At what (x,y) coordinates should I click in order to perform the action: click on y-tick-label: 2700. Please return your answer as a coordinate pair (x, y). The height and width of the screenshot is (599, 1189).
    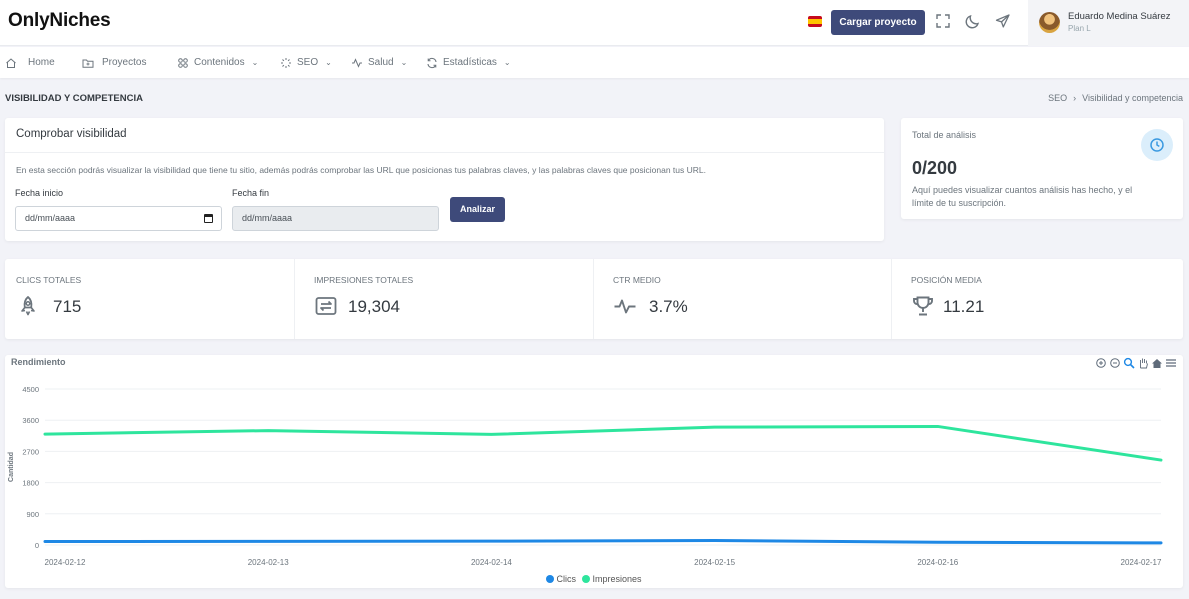
    Looking at the image, I should click on (30, 451).